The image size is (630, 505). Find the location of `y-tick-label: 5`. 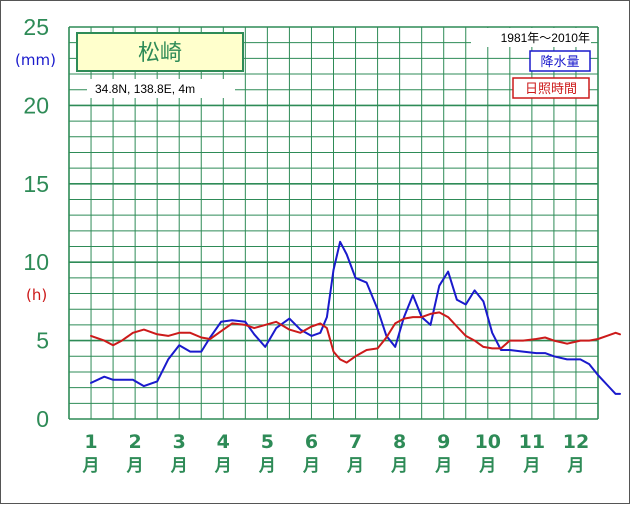

y-tick-label: 5 is located at coordinates (42, 341).